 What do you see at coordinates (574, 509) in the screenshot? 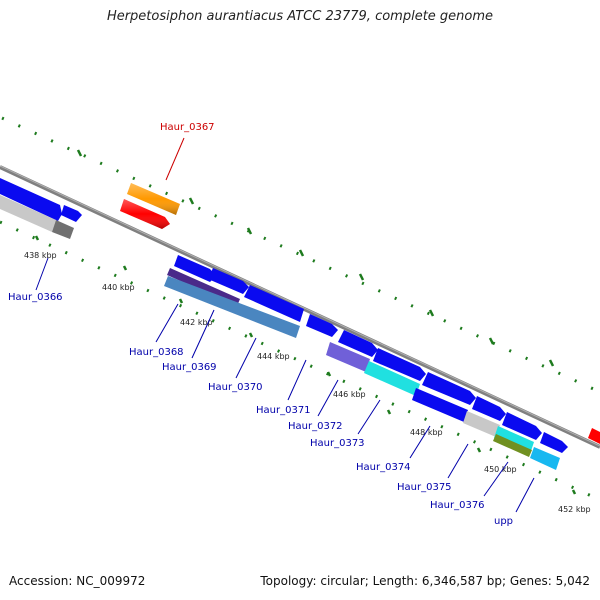
I see `scale-label-452: 452 kbp` at bounding box center [574, 509].